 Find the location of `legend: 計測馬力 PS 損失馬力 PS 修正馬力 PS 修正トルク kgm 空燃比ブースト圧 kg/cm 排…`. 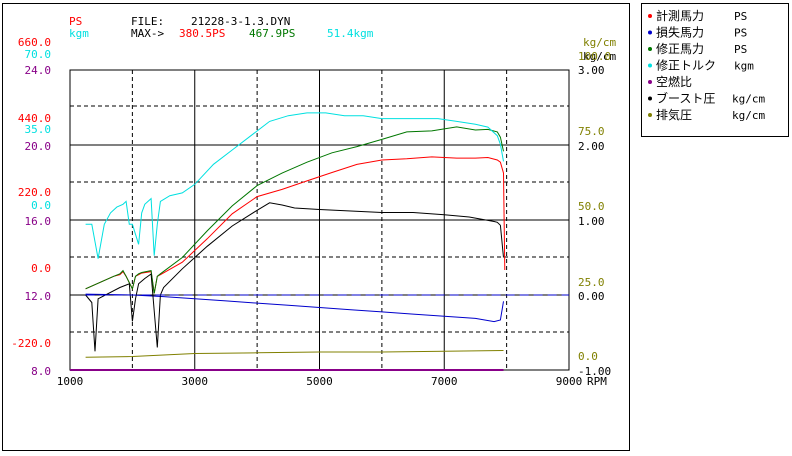

legend: 計測馬力 PS 損失馬力 PS 修正馬力 PS 修正トルク kgm 空燃比ブースト圧 kg/cm 排… is located at coordinates (715, 70).